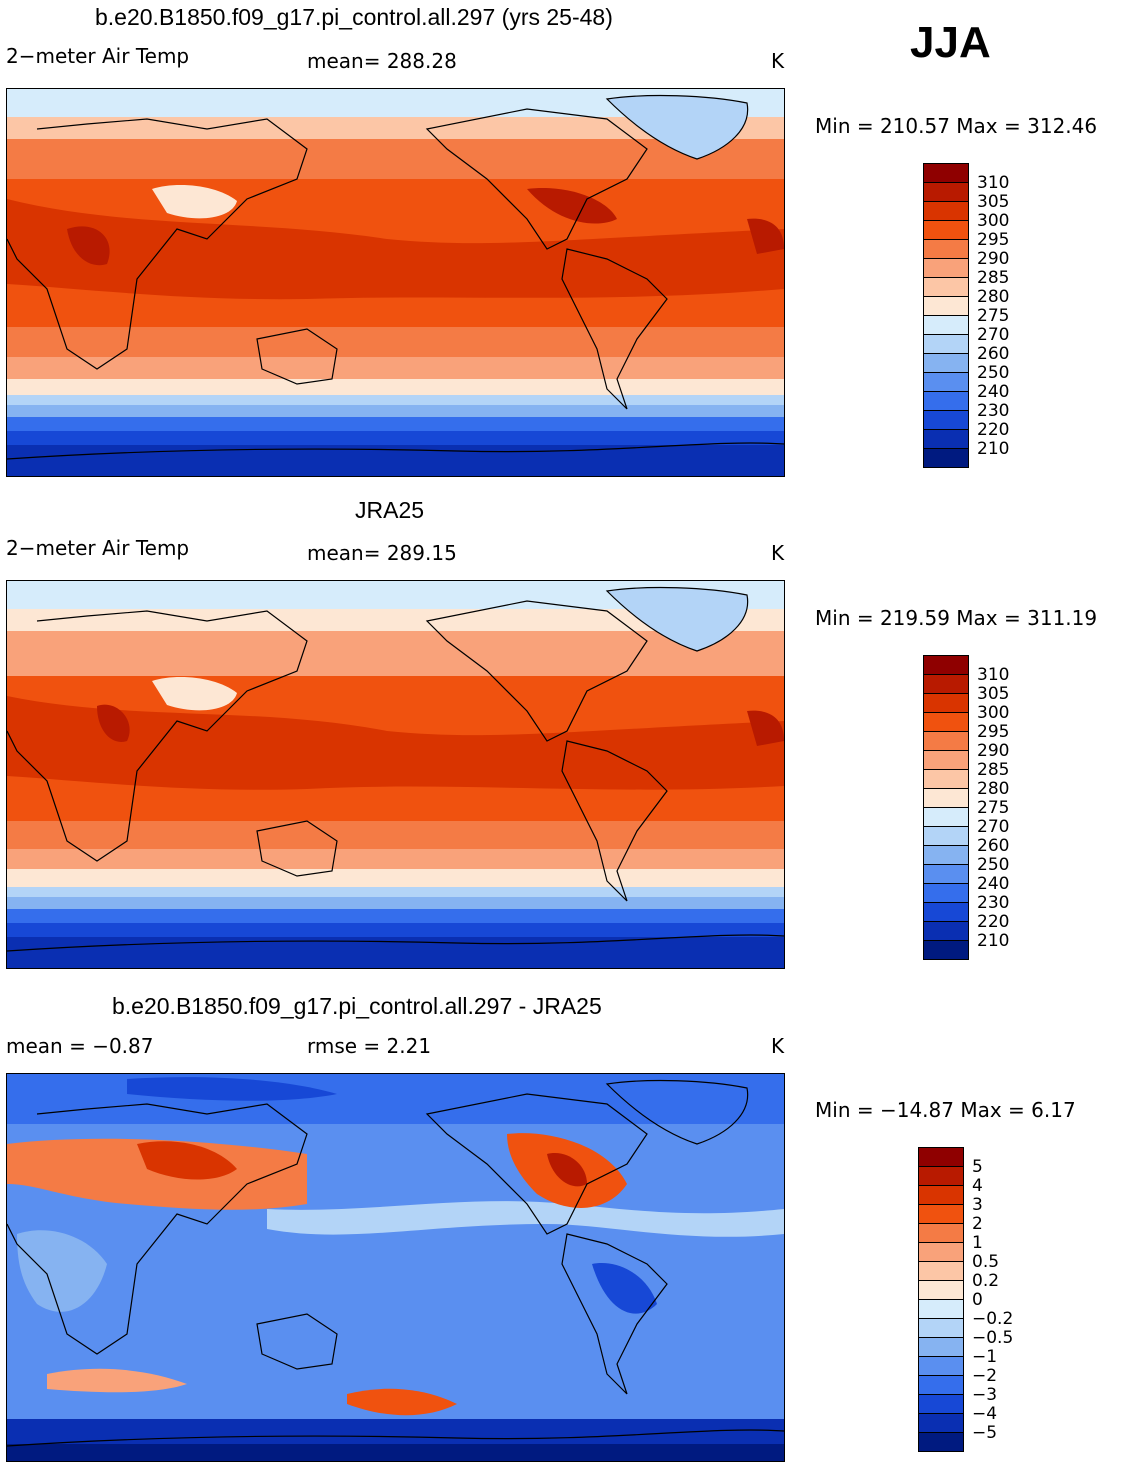 The height and width of the screenshot is (1470, 1127). I want to click on panel2-colorbar-label: 230, so click(993, 903).